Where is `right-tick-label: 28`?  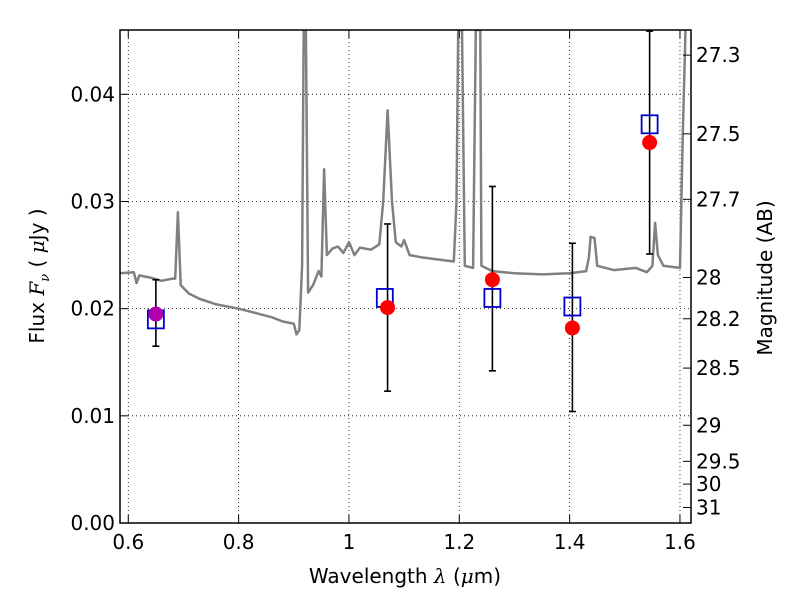
right-tick-label: 28 is located at coordinates (708, 277).